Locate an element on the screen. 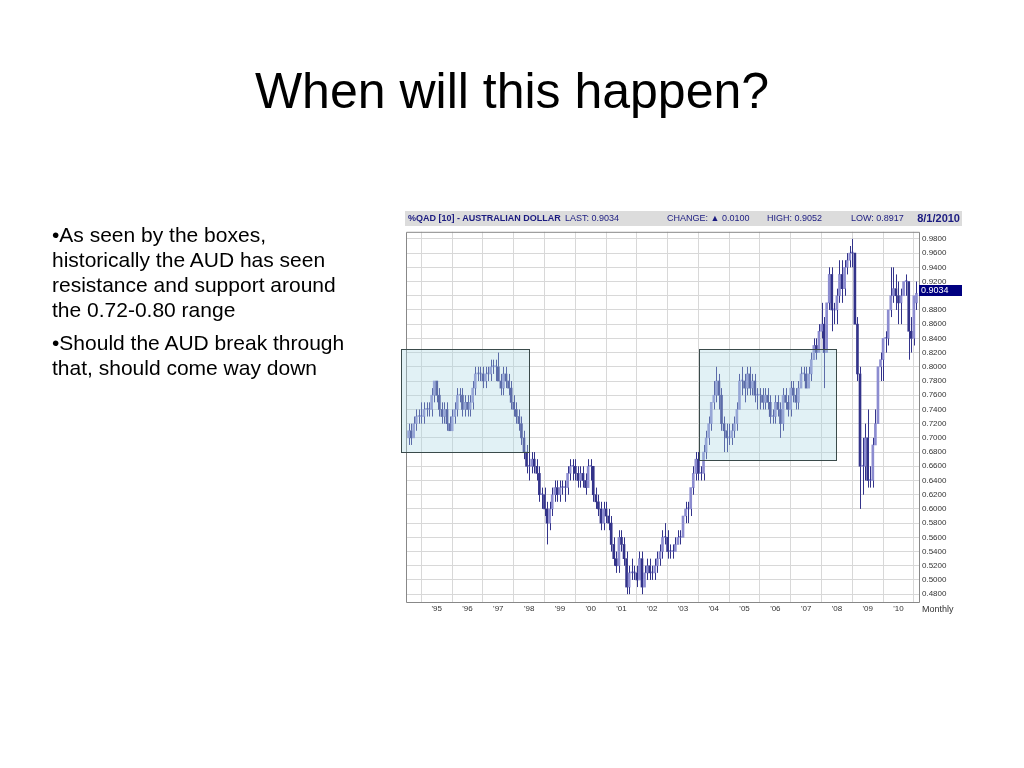 Image resolution: width=1024 pixels, height=768 pixels. y-tick-label: 0.7400 is located at coordinates (935, 409).